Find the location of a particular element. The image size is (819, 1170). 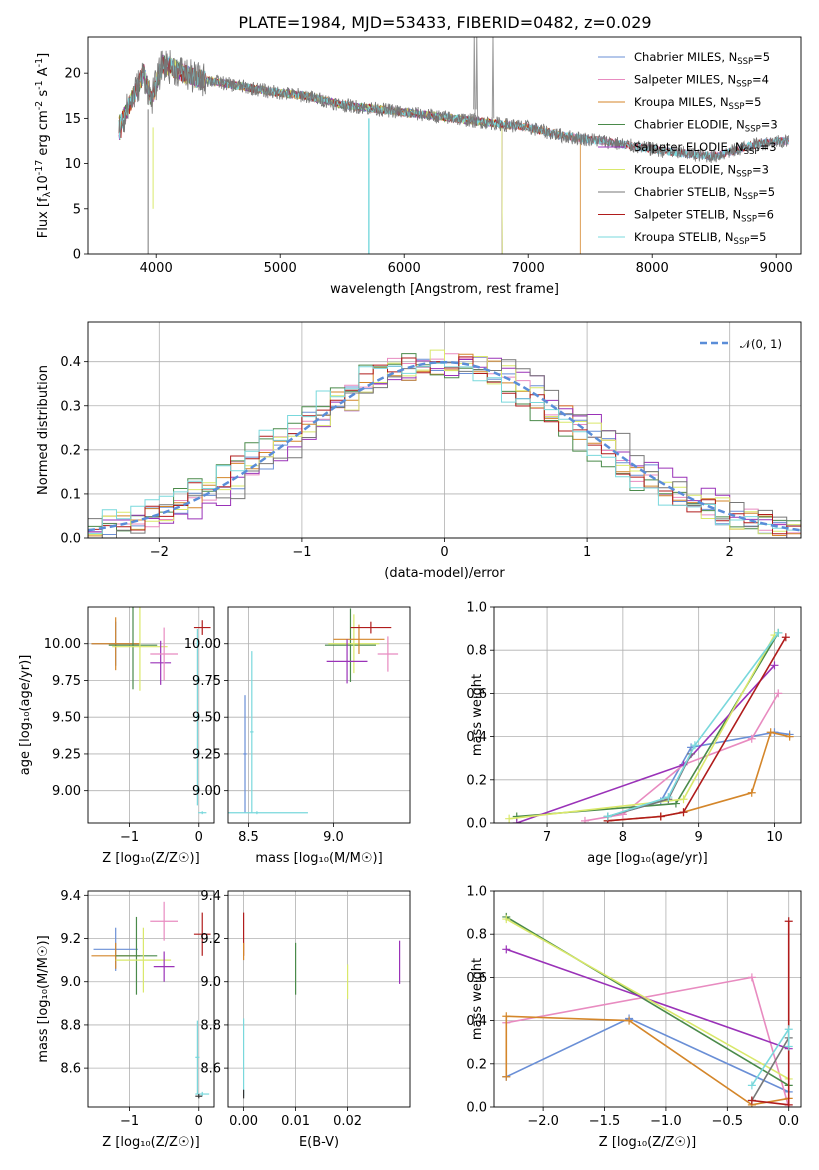

axes-mw-vs-Z: −2.0 −1.5 −1.0 −0.5 0.0 0.0 0.2 0.4 0.6 0.8 1.0 is located at coordinates (633, 1007).